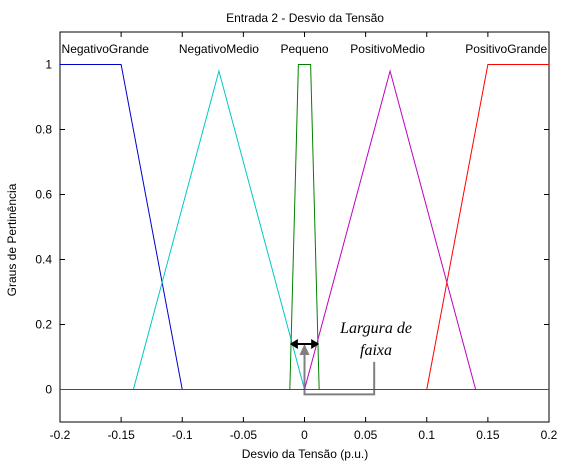  Describe the element at coordinates (339, 374) in the screenshot. I see `callout-pointer-line` at that location.